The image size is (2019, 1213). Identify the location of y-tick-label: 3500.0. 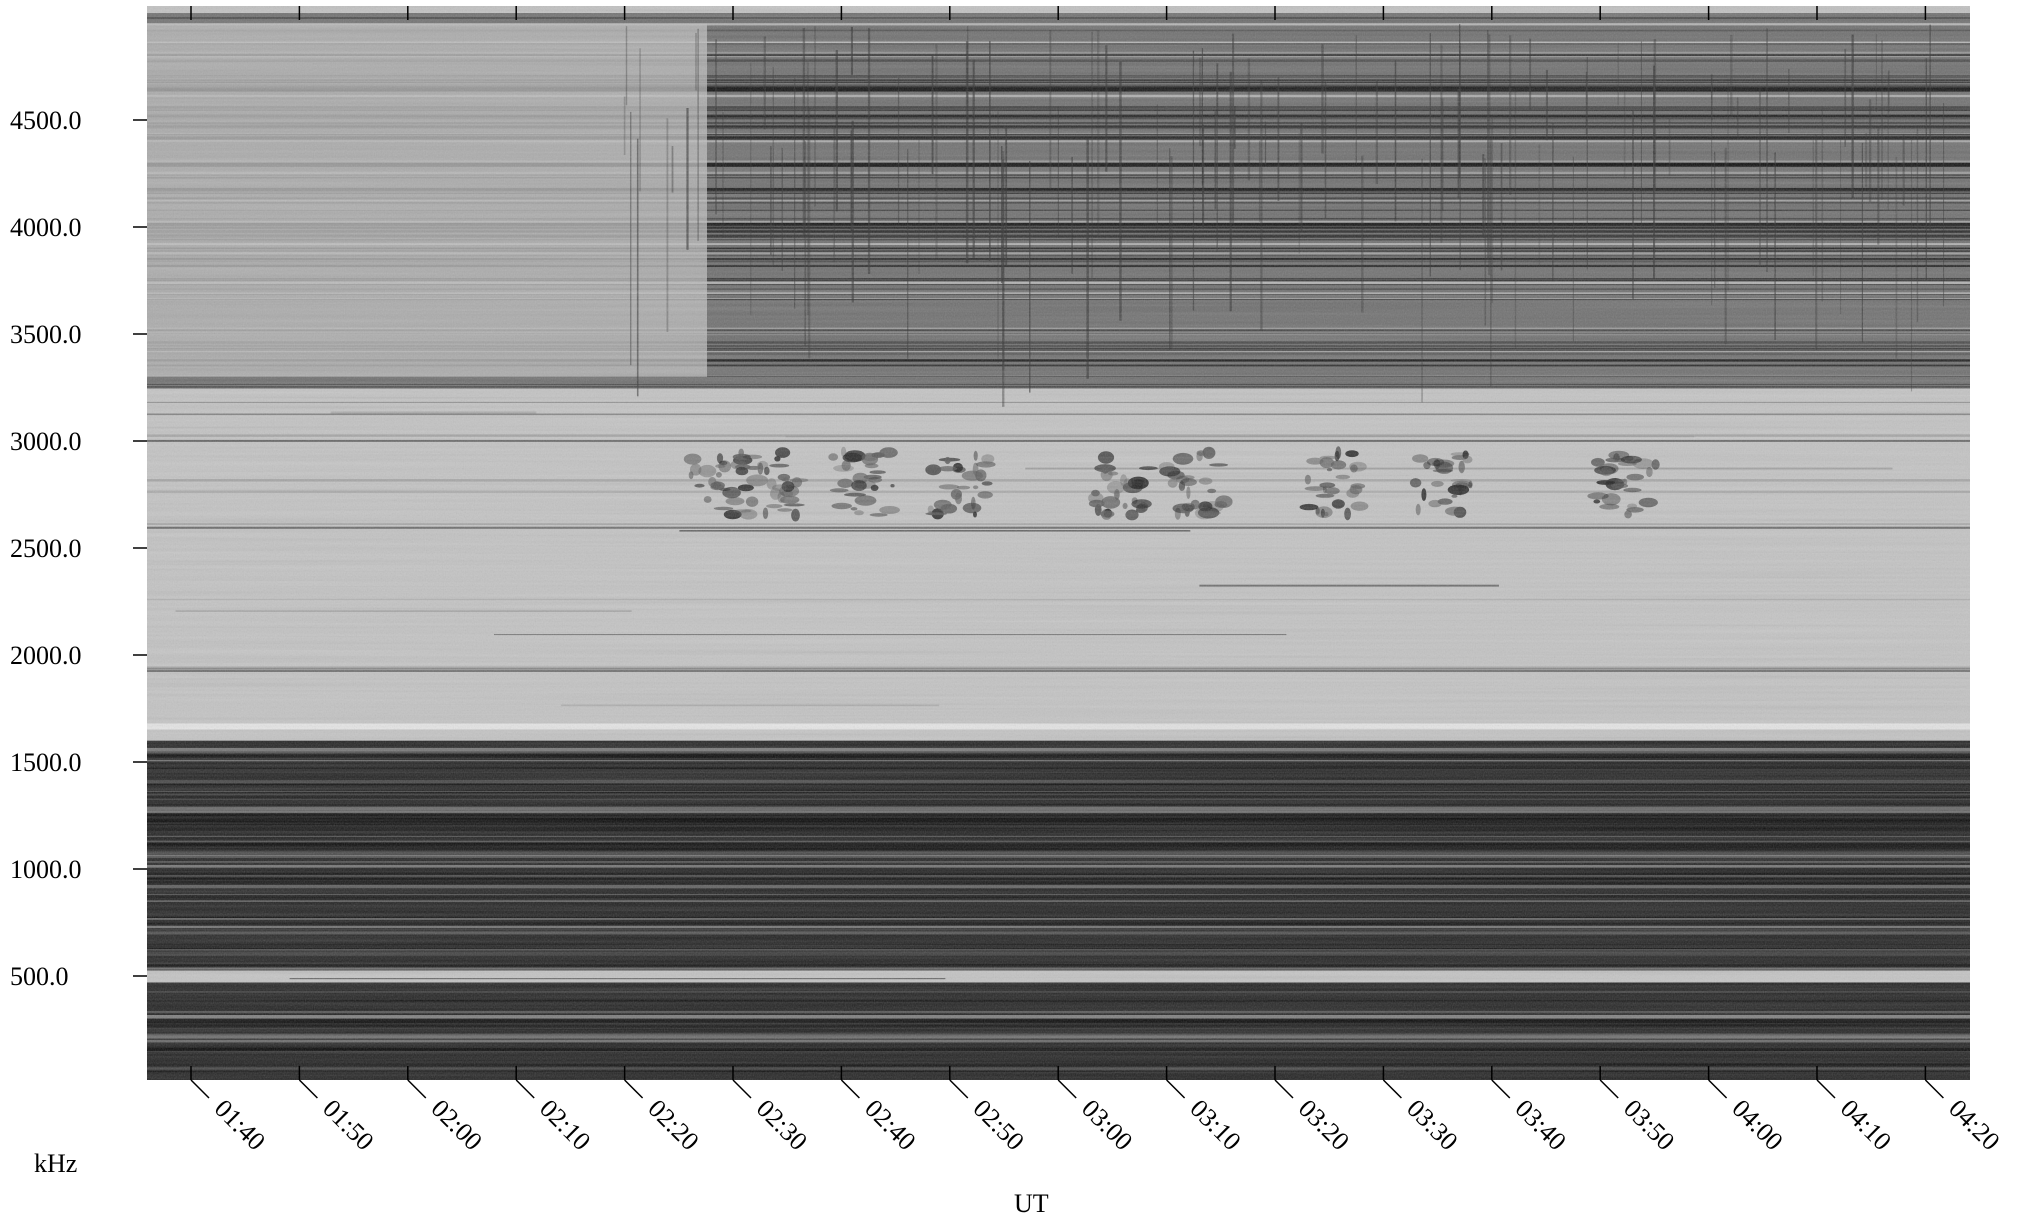
(46, 334).